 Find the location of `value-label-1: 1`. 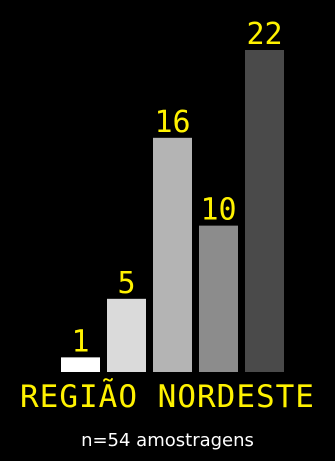

value-label-1: 1 is located at coordinates (80, 341).